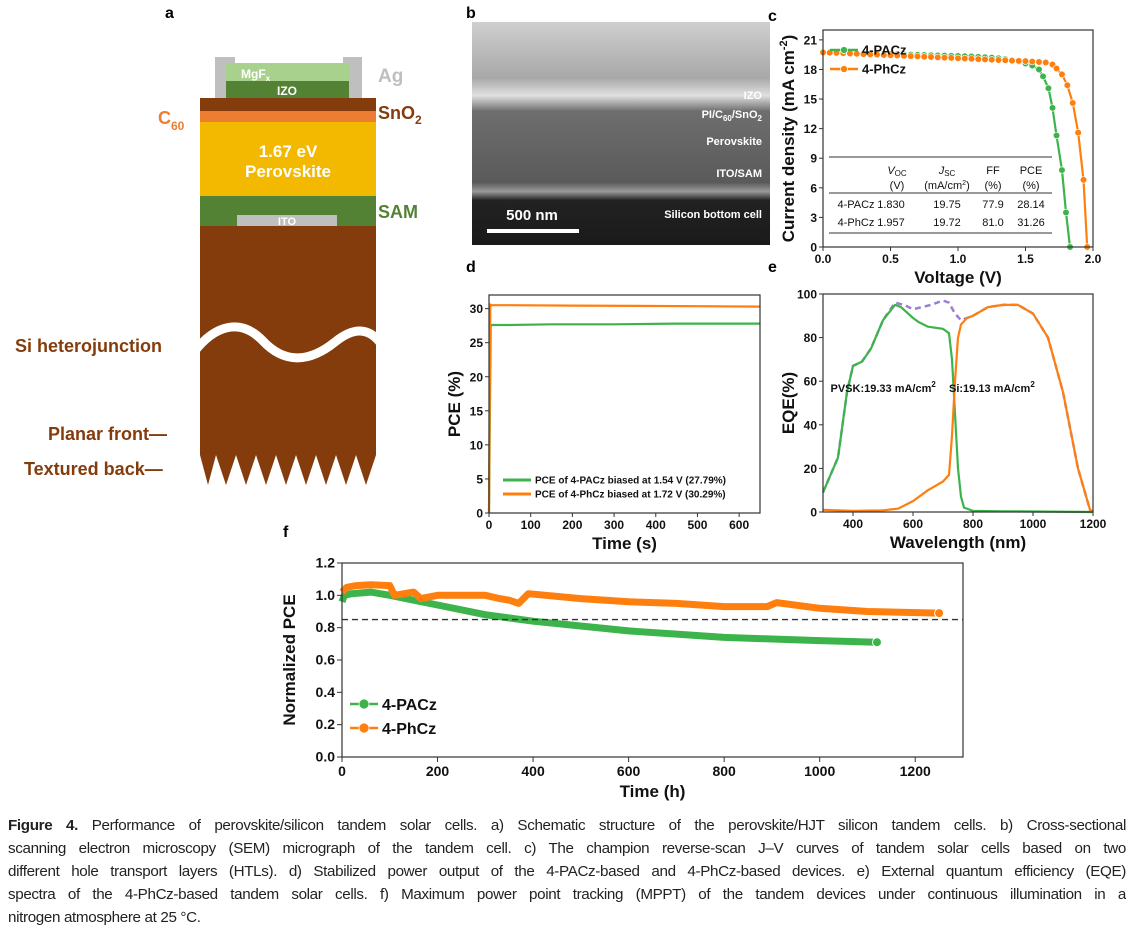 The image size is (1136, 929). What do you see at coordinates (326, 692) in the screenshot?
I see `y-tick-label: 0.4` at bounding box center [326, 692].